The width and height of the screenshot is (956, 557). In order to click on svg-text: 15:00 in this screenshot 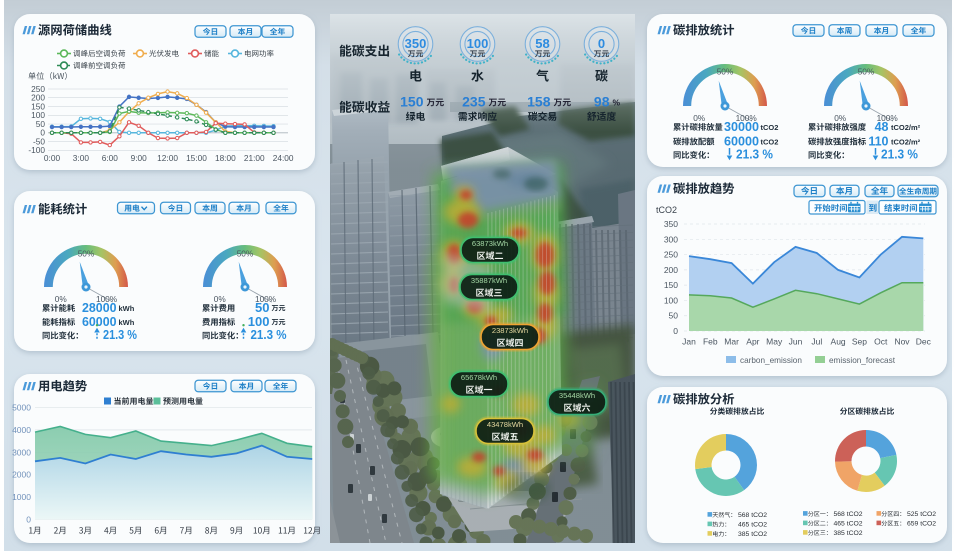, I will do `click(196, 158)`.